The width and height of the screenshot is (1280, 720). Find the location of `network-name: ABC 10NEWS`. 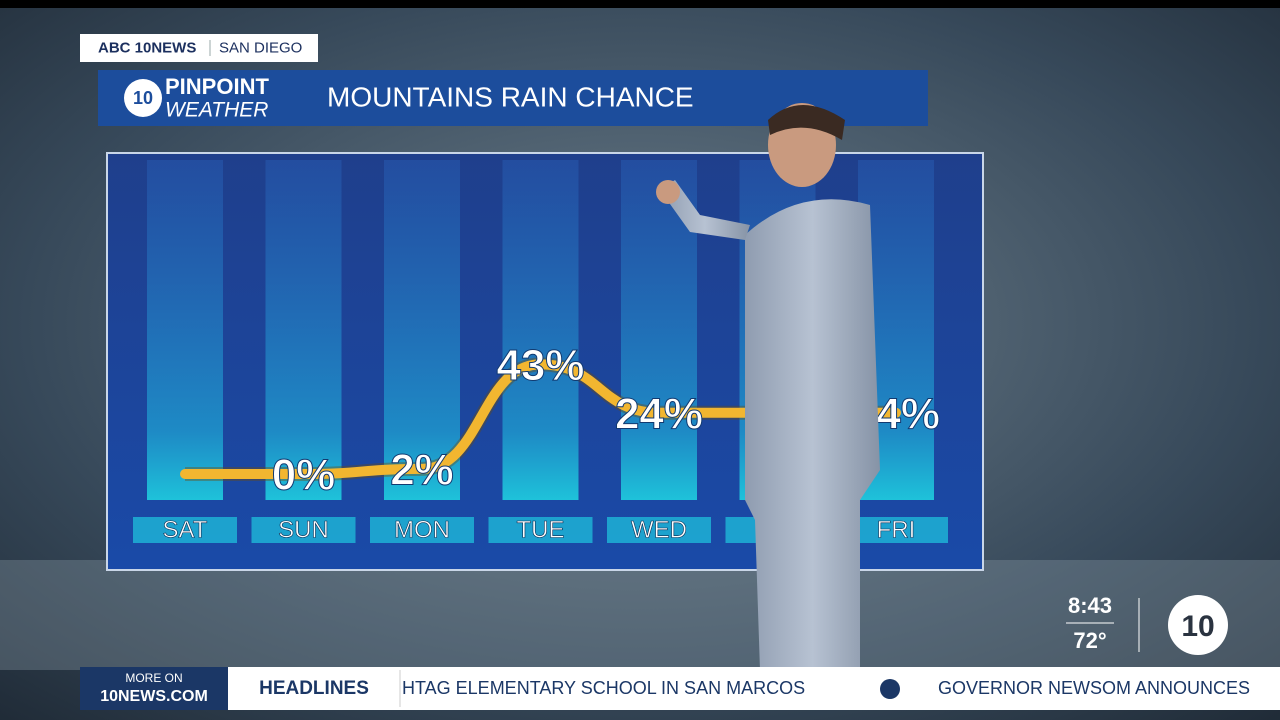

network-name: ABC 10NEWS is located at coordinates (147, 47).